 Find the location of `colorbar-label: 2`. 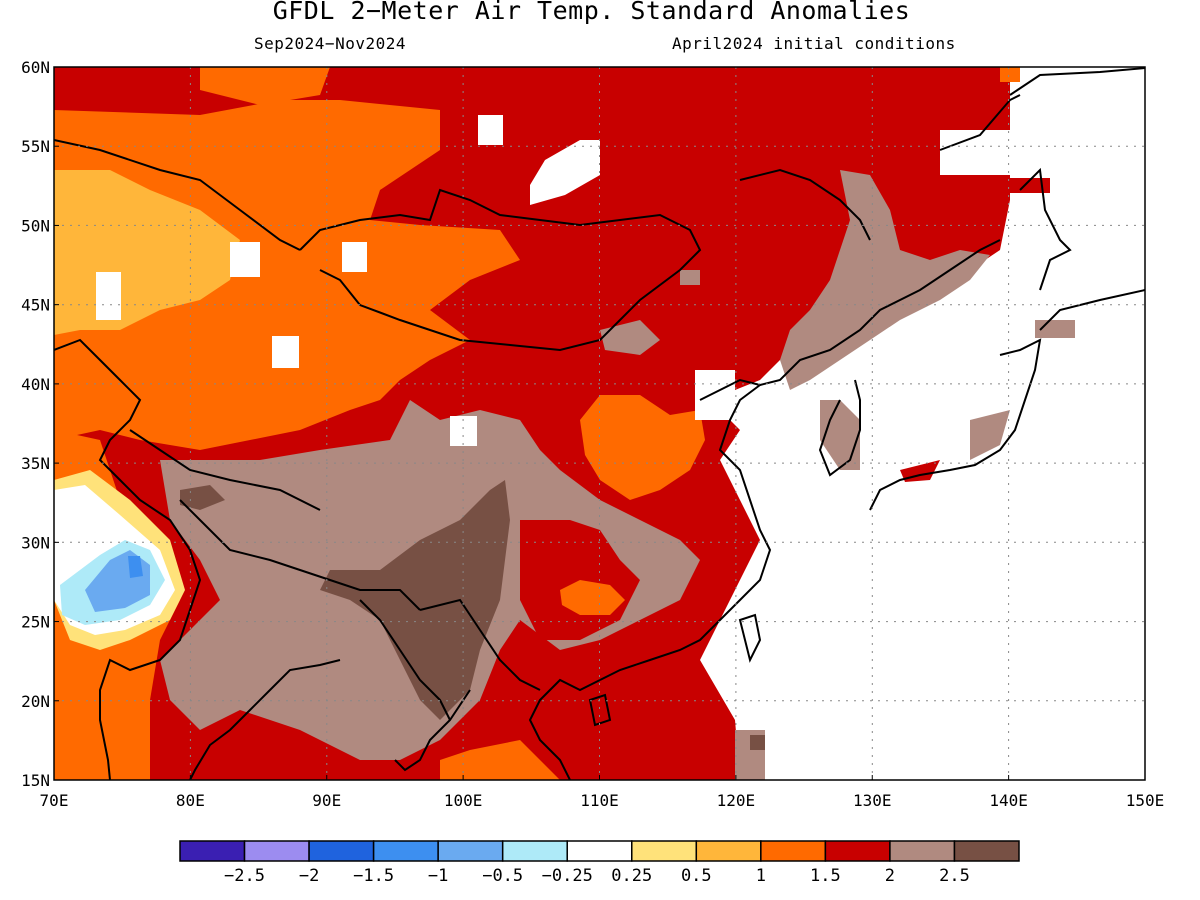

colorbar-label: 2 is located at coordinates (890, 876).